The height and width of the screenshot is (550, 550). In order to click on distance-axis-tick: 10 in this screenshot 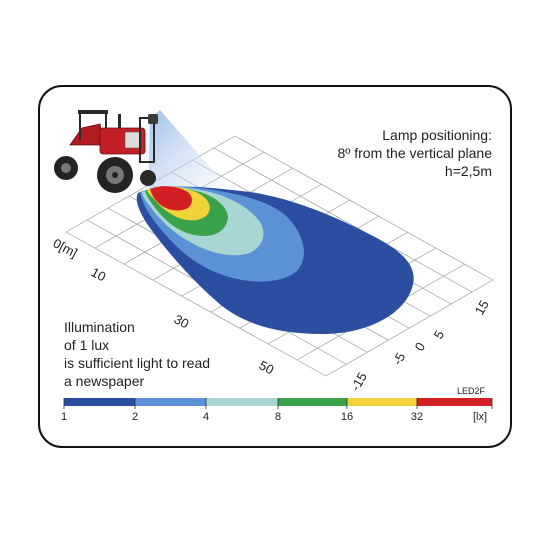, I will do `click(99, 274)`.